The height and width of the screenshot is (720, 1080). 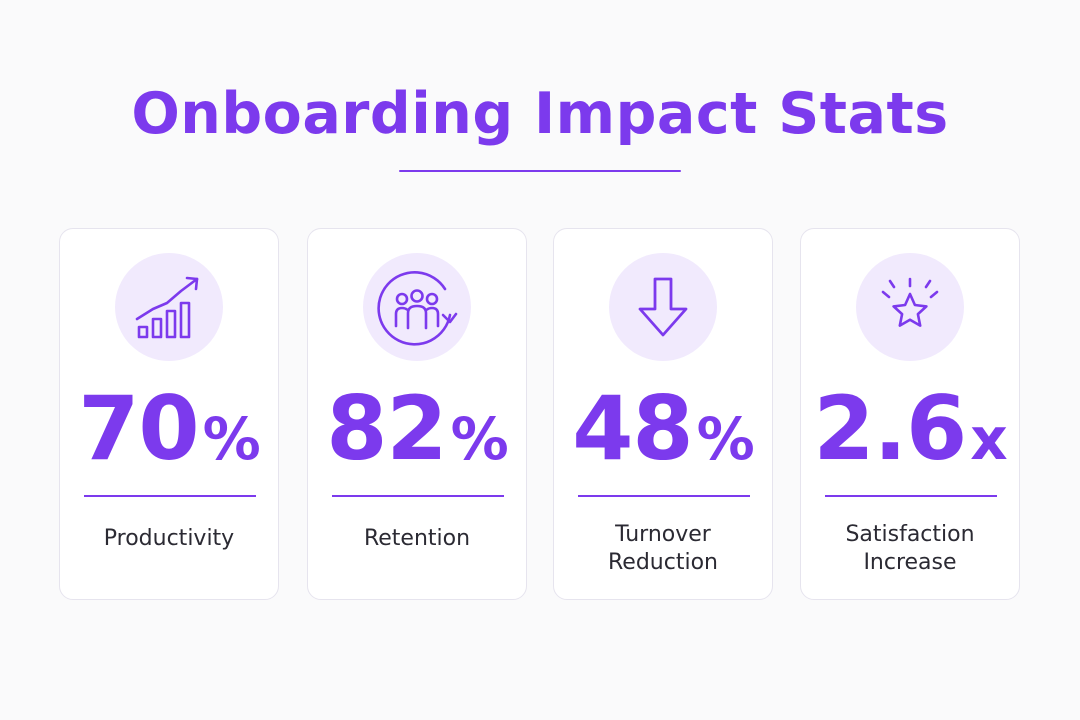 I want to click on stat-label: Productivity, so click(x=169, y=539).